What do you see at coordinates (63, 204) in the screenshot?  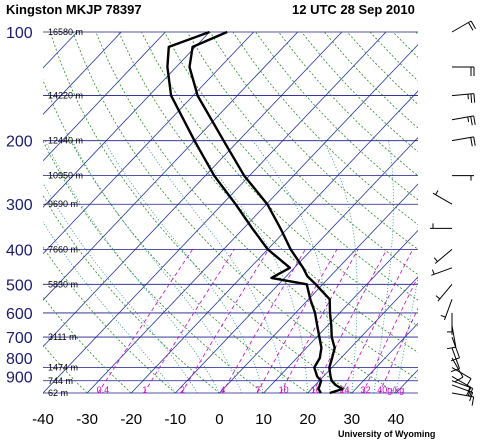 I see `height-label: 9690 m` at bounding box center [63, 204].